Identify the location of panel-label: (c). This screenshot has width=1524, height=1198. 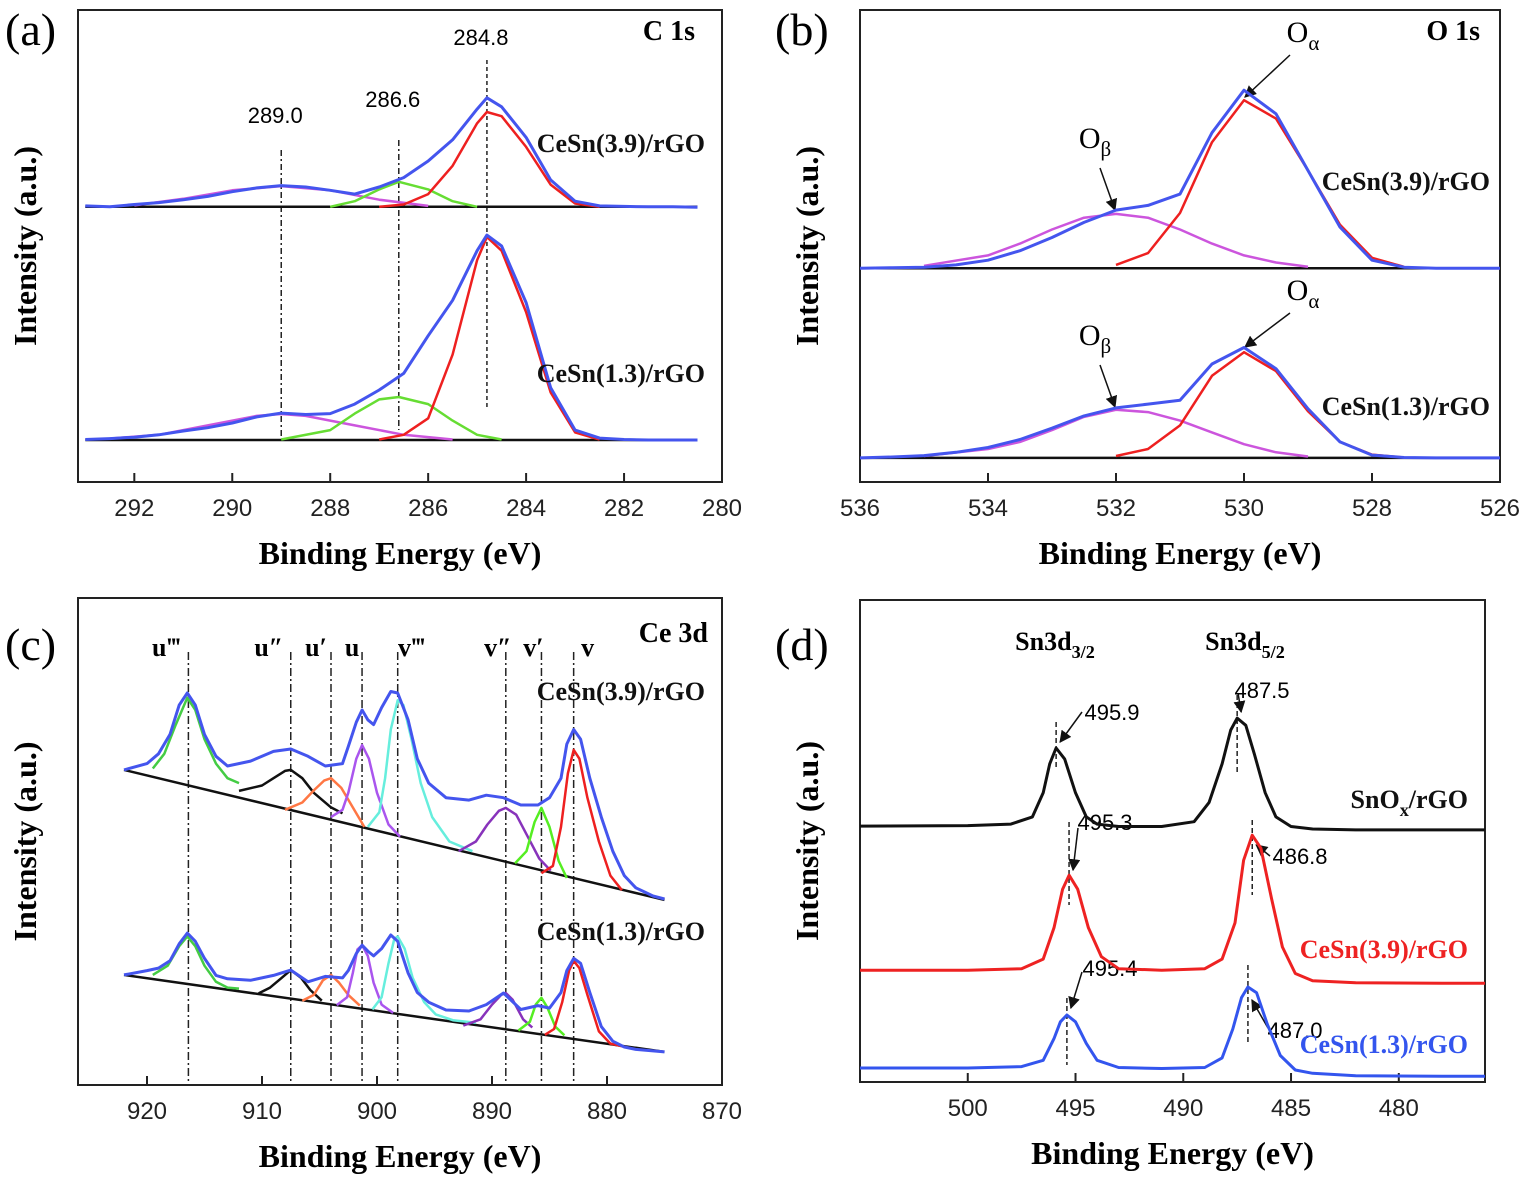
(30, 644).